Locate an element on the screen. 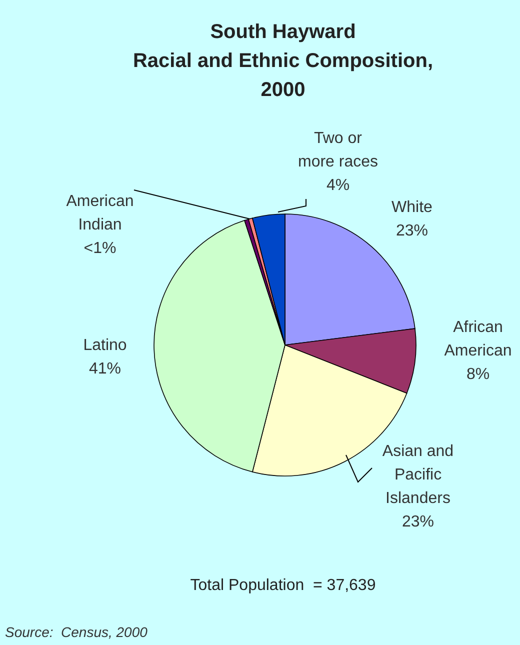 The height and width of the screenshot is (645, 520). data-label: 4% is located at coordinates (338, 185).